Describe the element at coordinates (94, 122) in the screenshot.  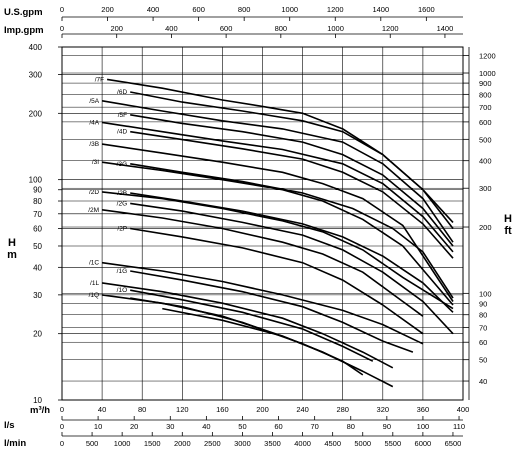
I see `series-label: /4A` at that location.